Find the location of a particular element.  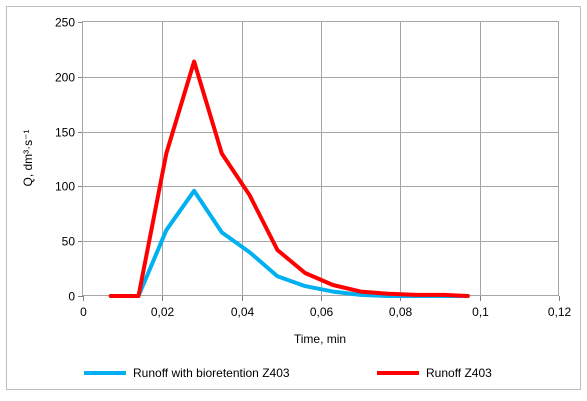

legend: Runoff with bioretention Z403 Runoff Z403 is located at coordinates (288, 373).